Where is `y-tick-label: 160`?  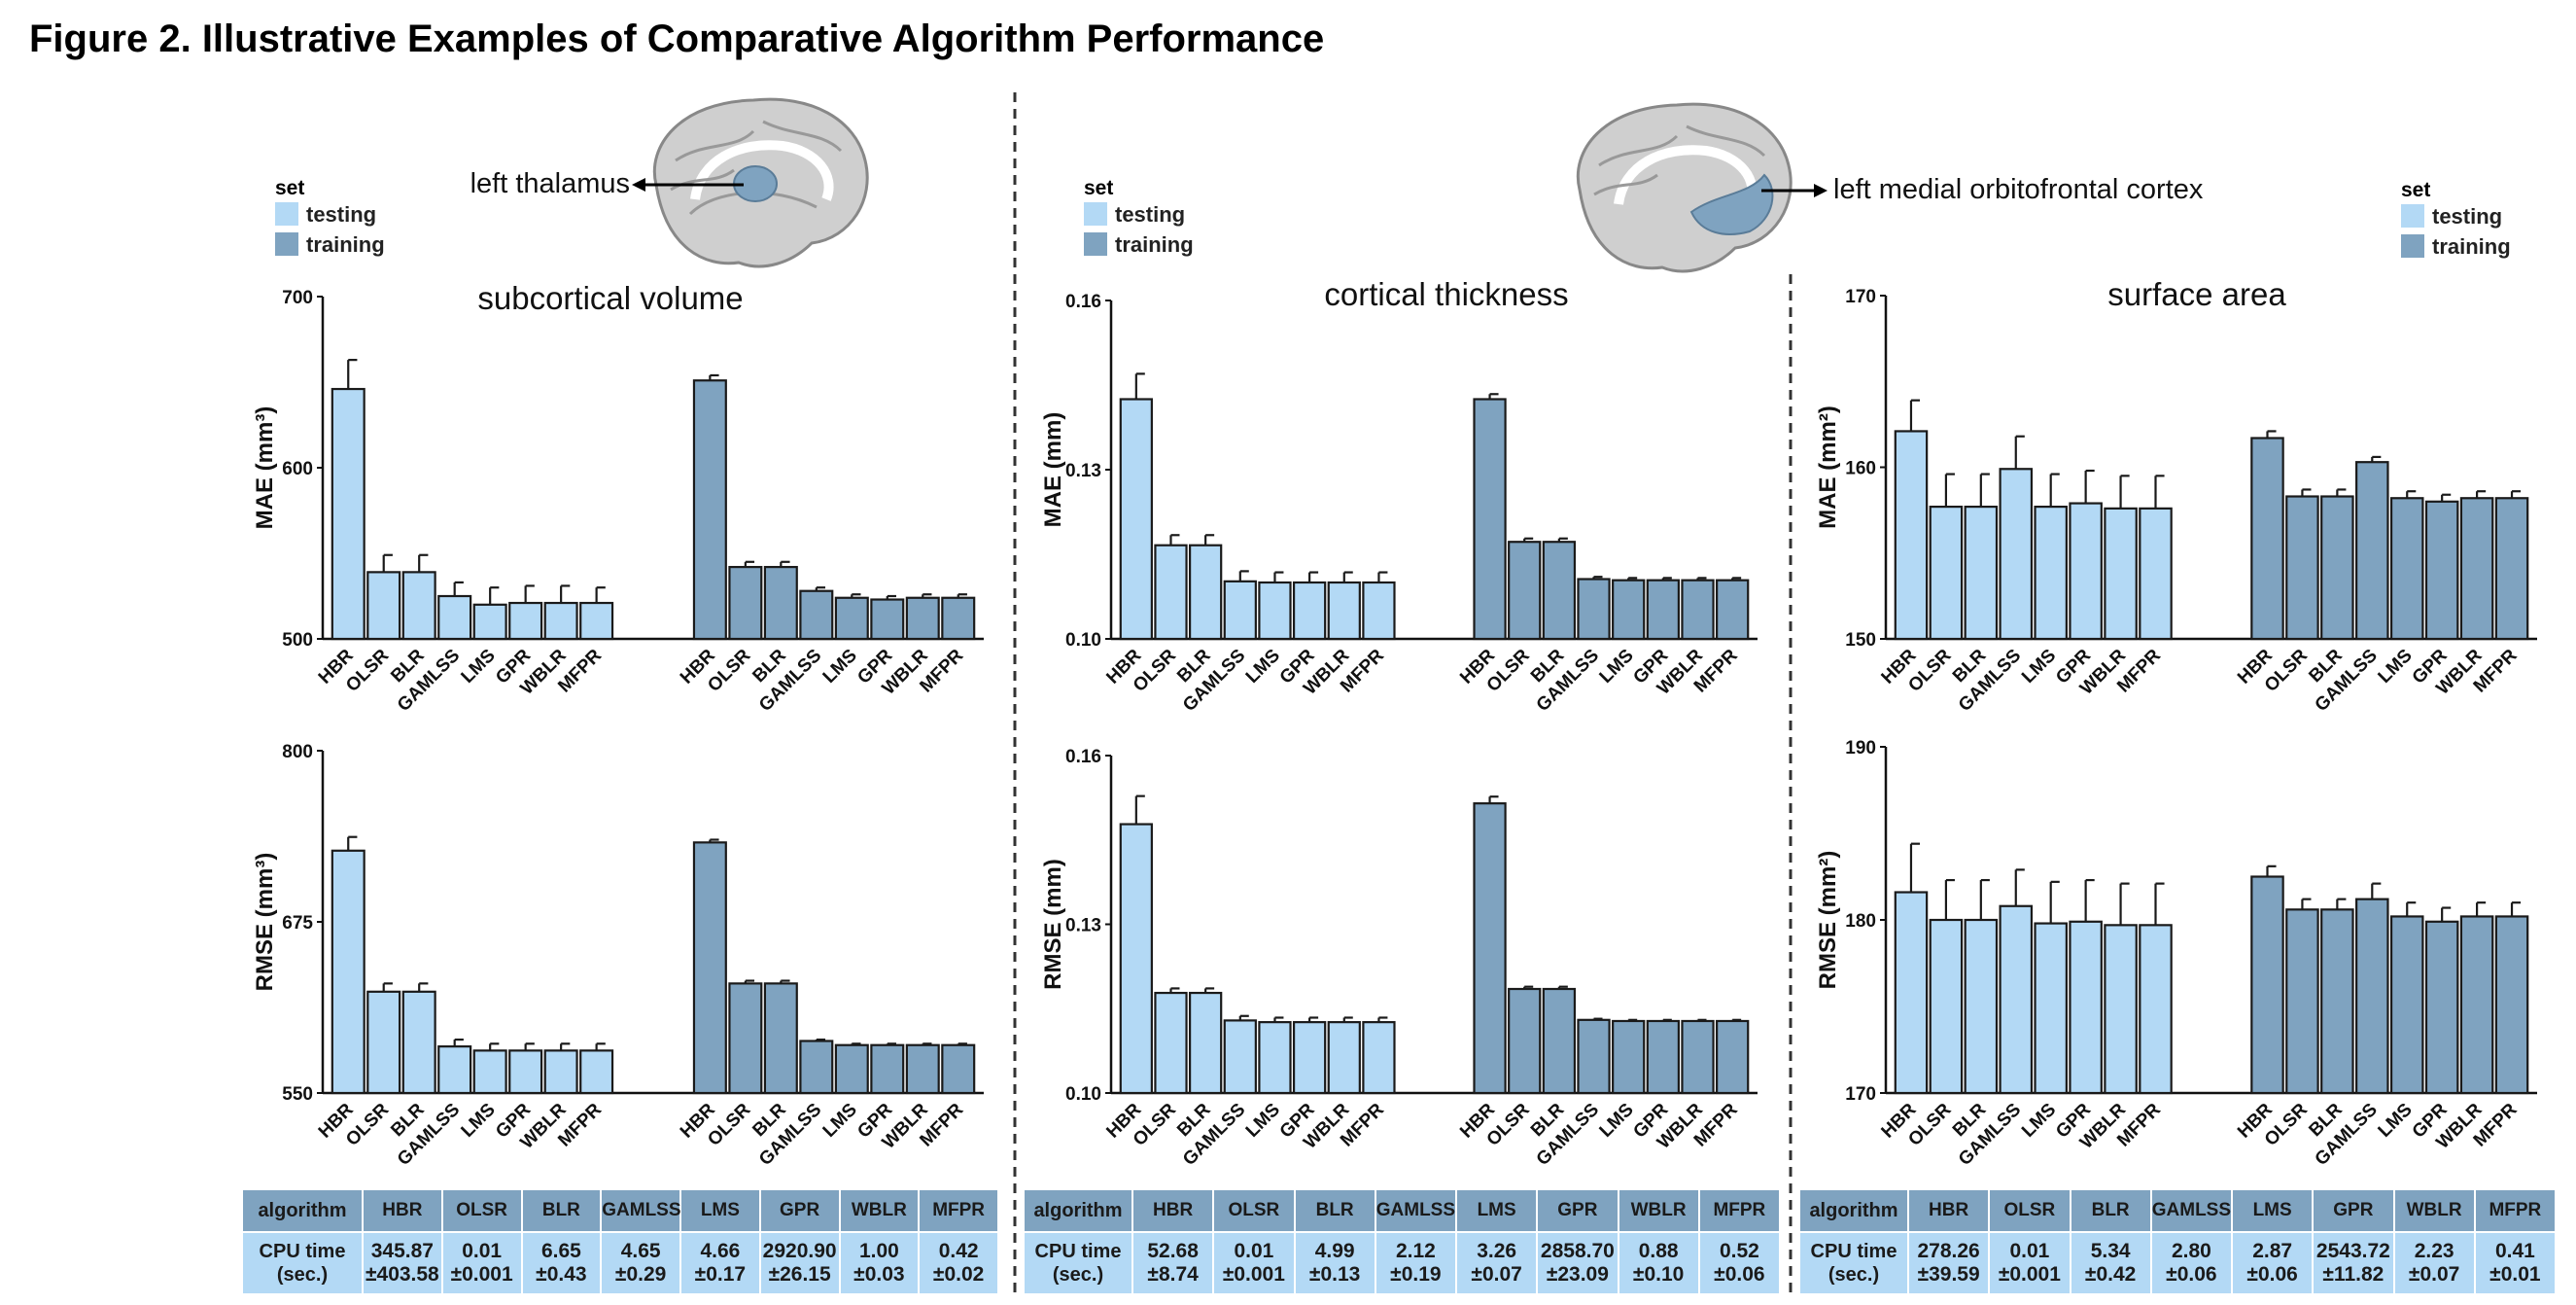
y-tick-label: 160 is located at coordinates (1860, 469).